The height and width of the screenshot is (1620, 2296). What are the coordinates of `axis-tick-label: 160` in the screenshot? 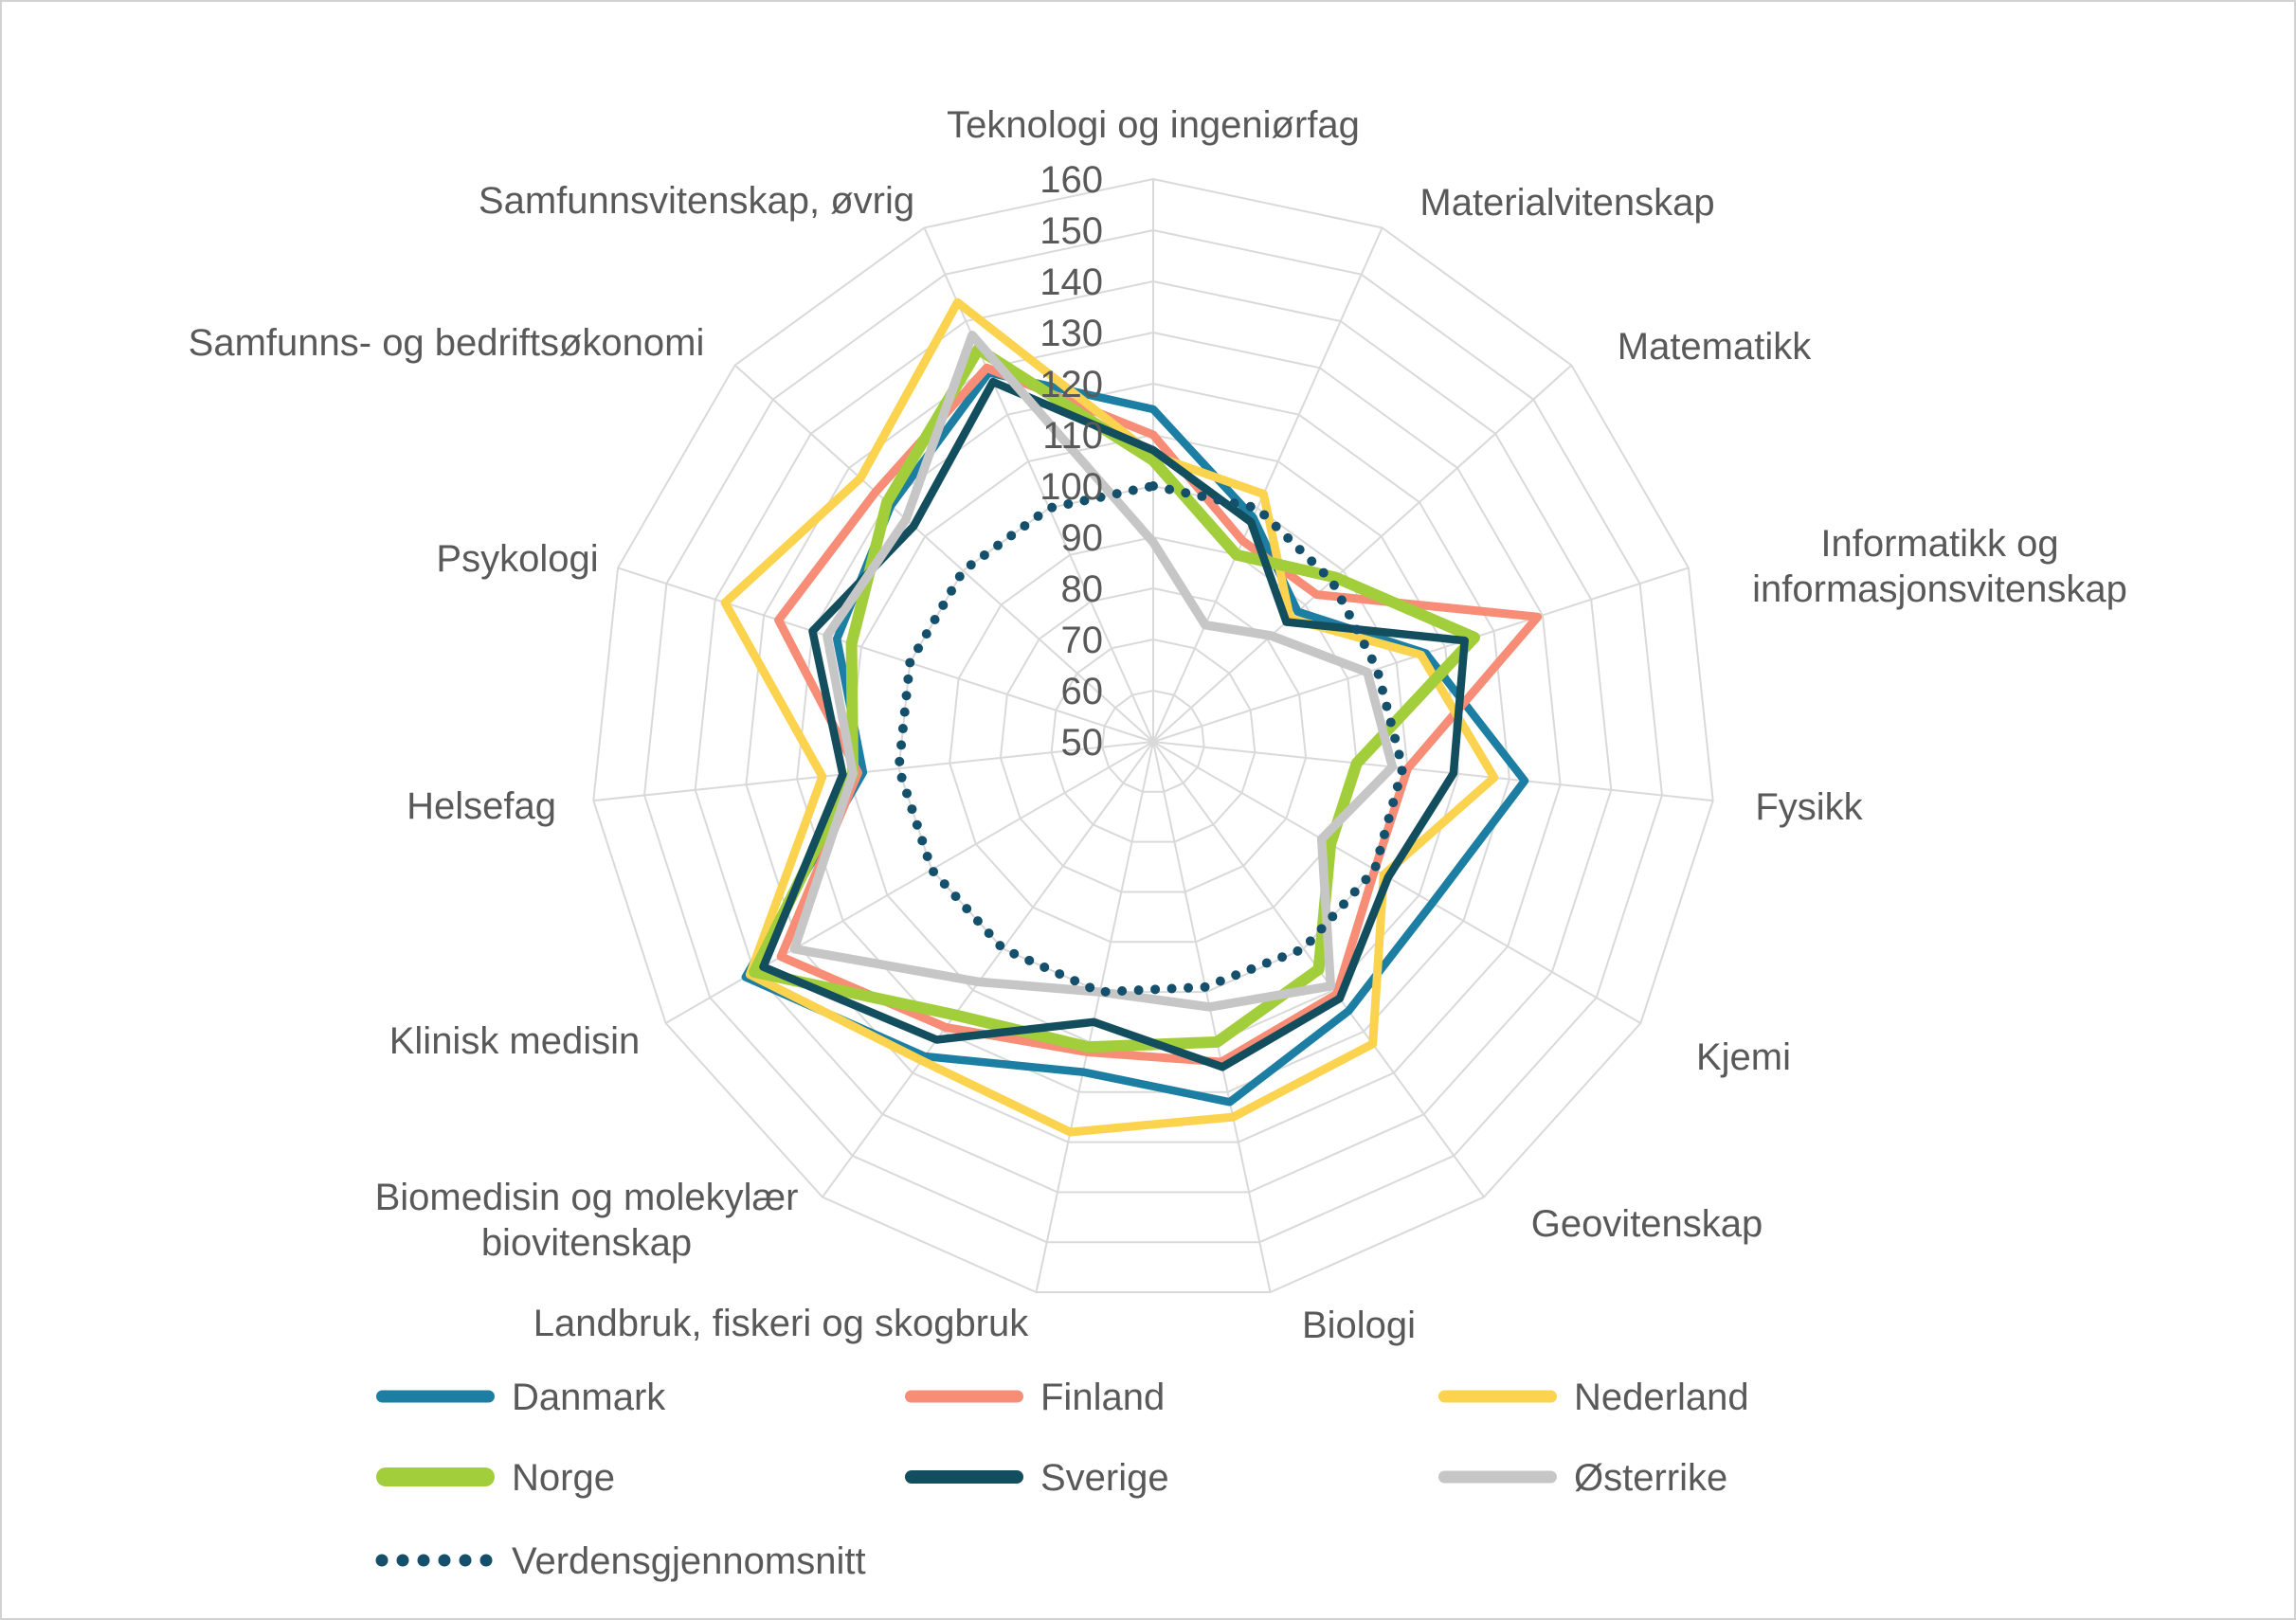 It's located at (1071, 180).